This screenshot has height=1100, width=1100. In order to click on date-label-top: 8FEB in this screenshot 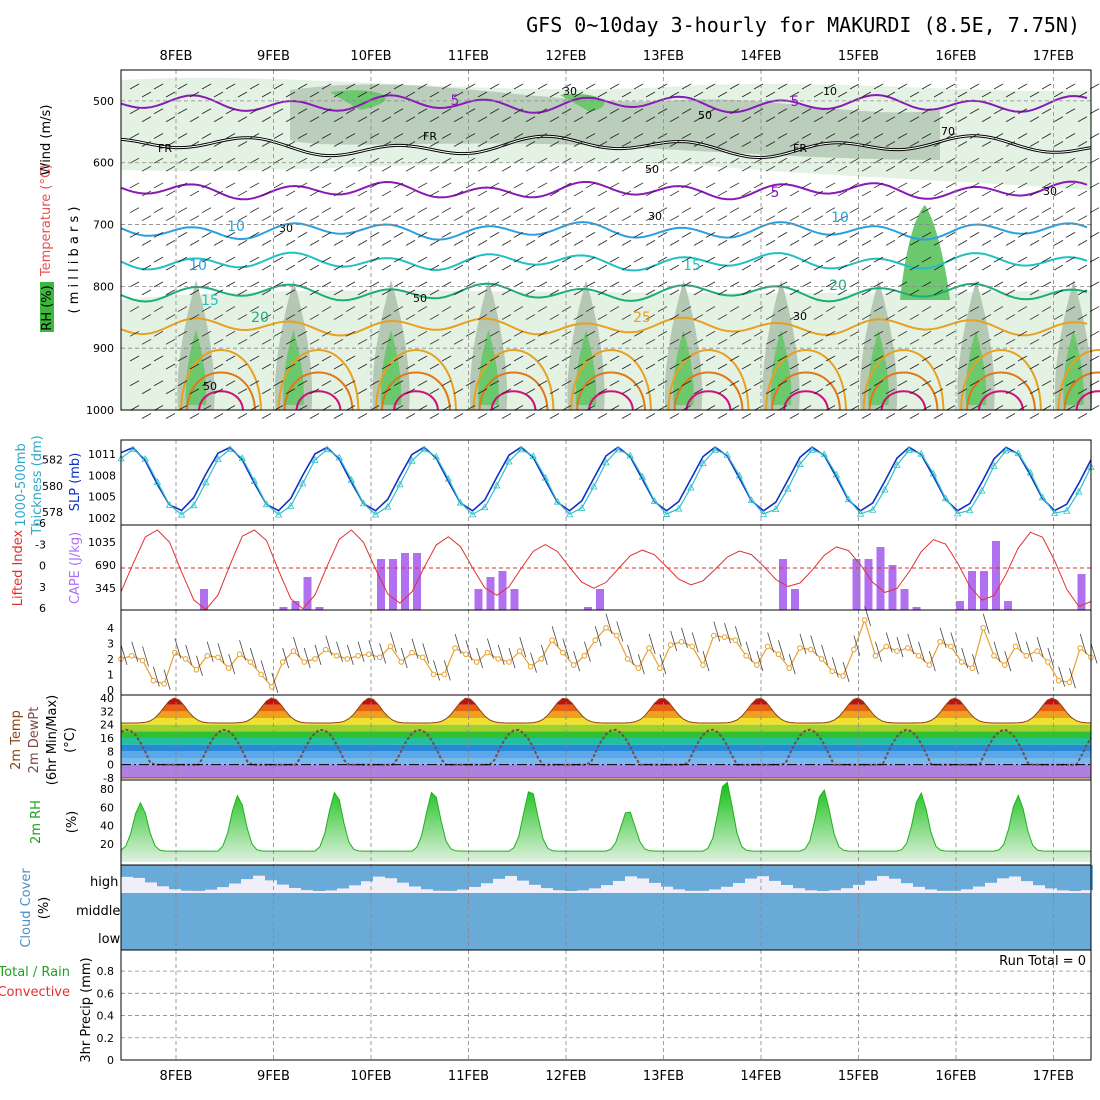, I will do `click(176, 56)`.